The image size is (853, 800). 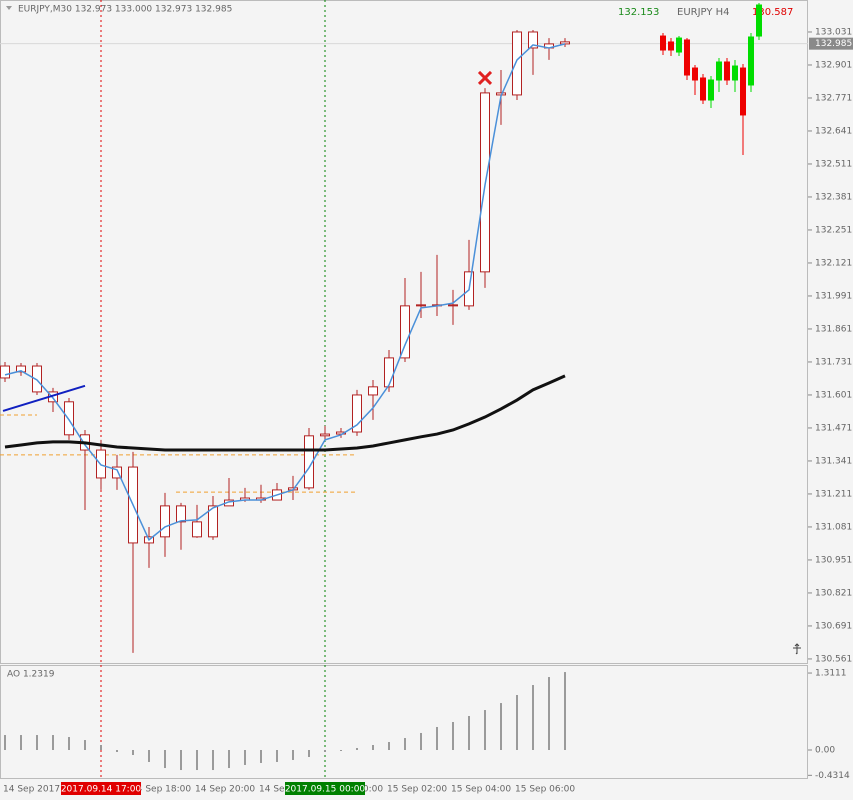 What do you see at coordinates (404, 722) in the screenshot?
I see `ao-panel-border` at bounding box center [404, 722].